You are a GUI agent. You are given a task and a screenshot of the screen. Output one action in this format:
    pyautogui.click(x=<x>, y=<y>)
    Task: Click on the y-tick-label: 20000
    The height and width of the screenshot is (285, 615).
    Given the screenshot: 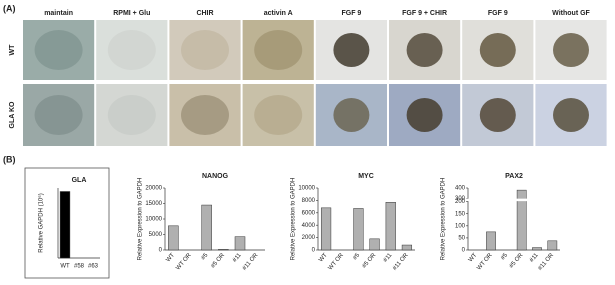 What is the action you would take?
    pyautogui.click(x=153, y=189)
    